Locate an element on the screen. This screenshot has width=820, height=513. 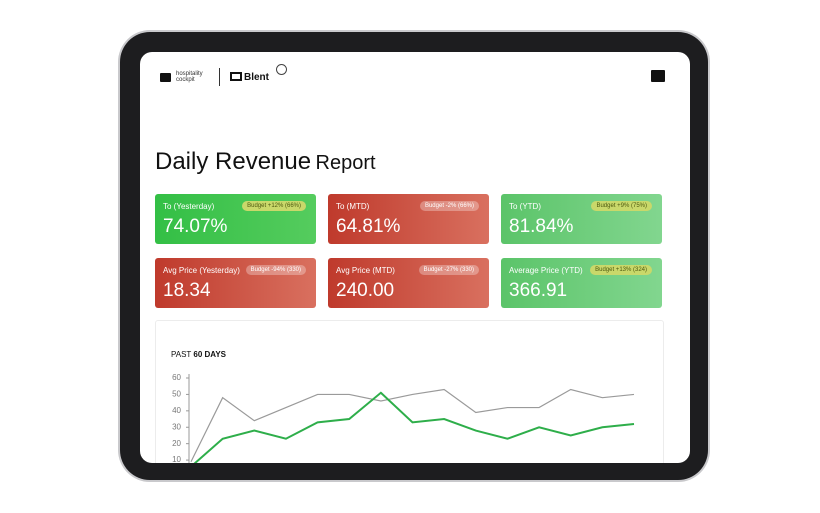
y-tick-label: 10 is located at coordinates (176, 459).